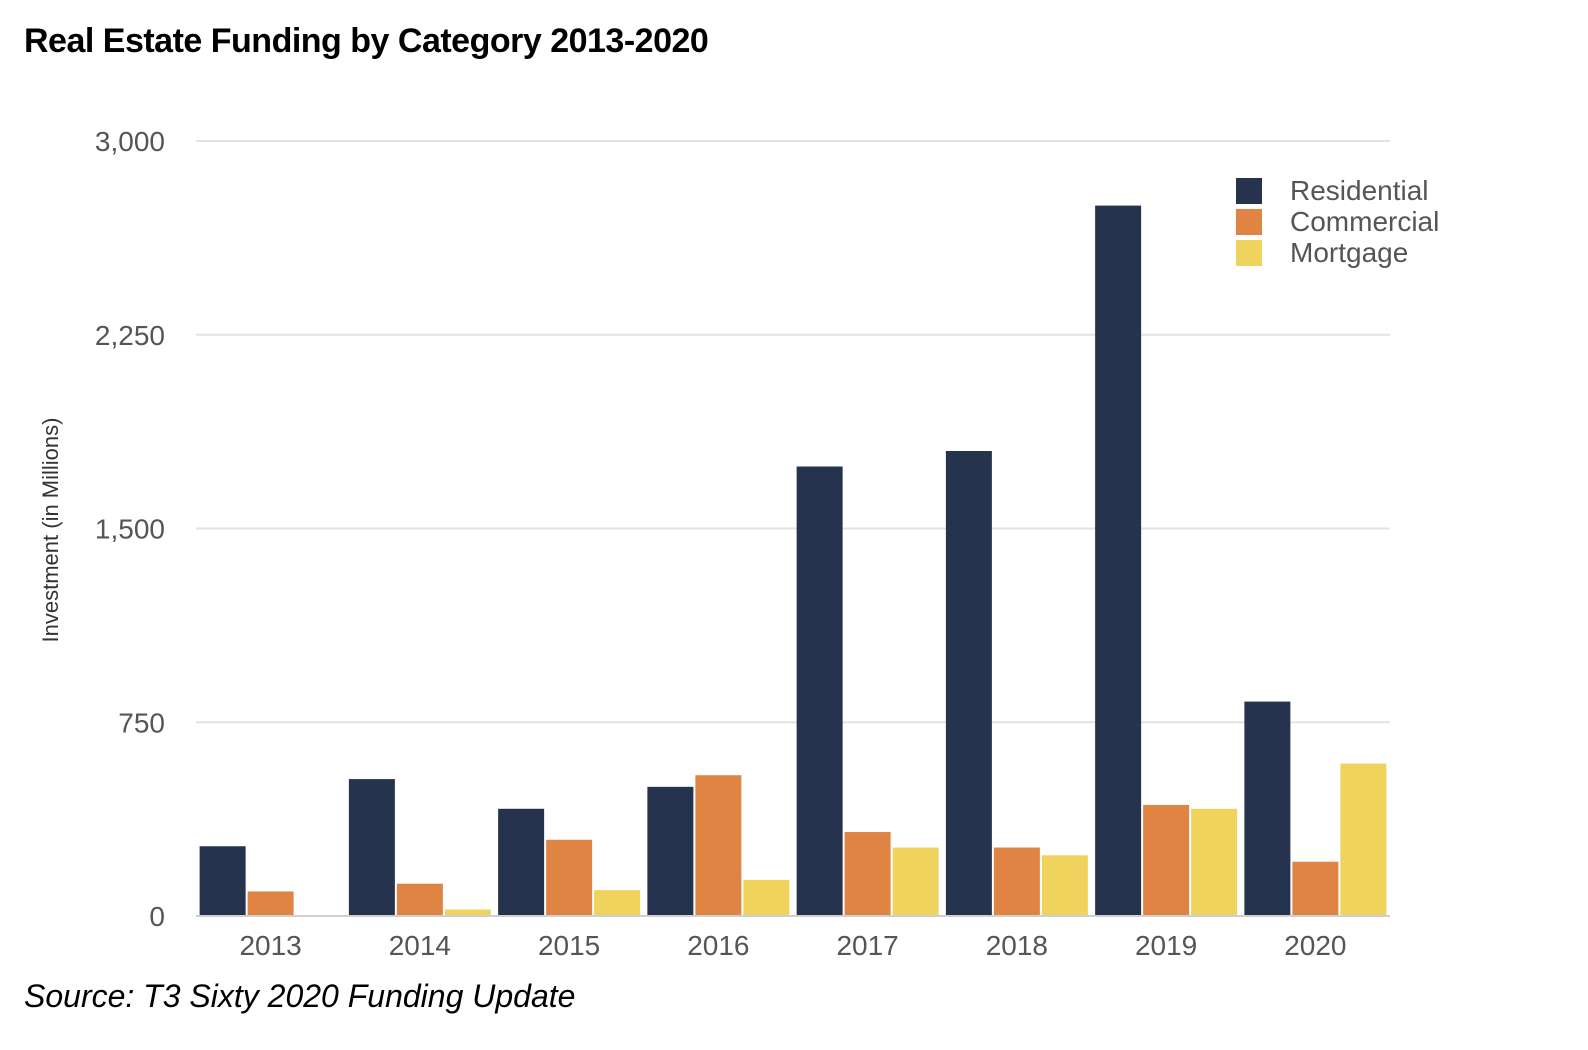  Describe the element at coordinates (1359, 190) in the screenshot. I see `legend-label-residential: Residential` at that location.